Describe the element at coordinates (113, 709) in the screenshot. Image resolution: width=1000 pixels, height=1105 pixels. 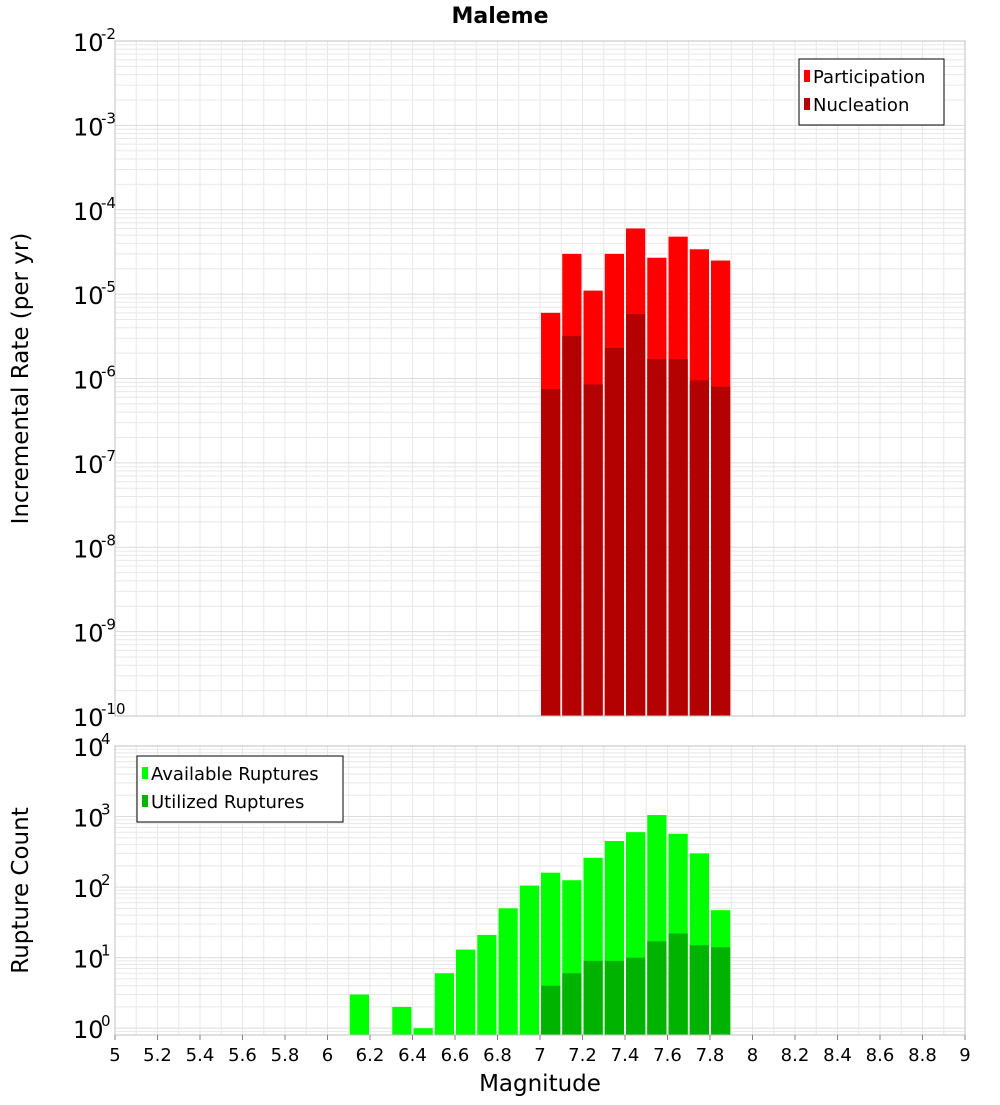
I see `y-tick-exponent: -10` at that location.